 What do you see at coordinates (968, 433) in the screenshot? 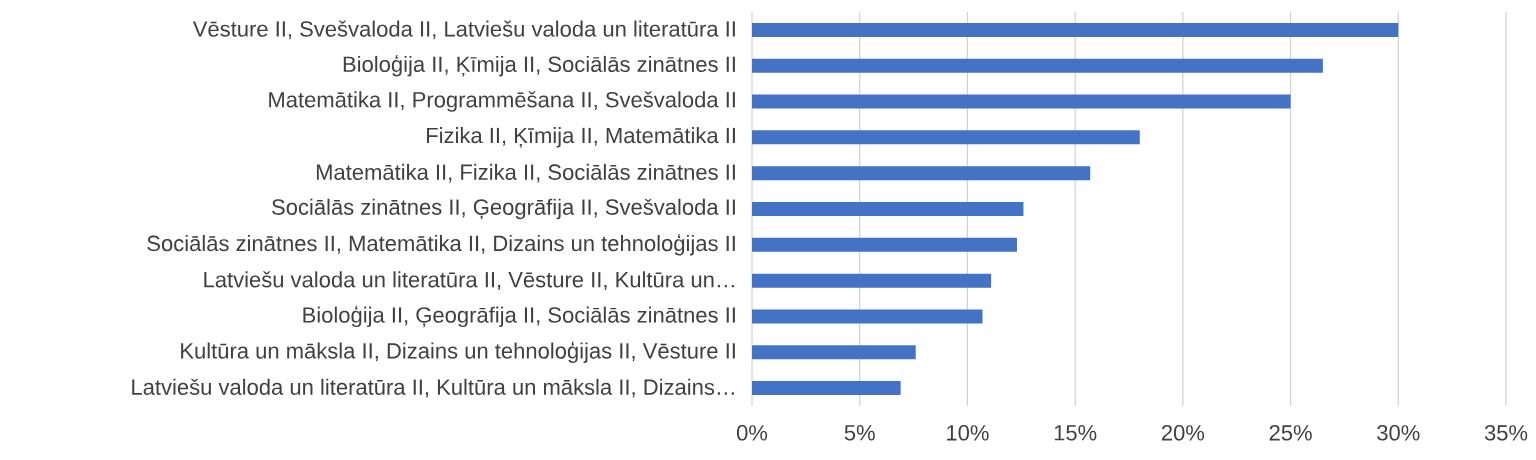
I see `x-tick-label: 10%` at bounding box center [968, 433].